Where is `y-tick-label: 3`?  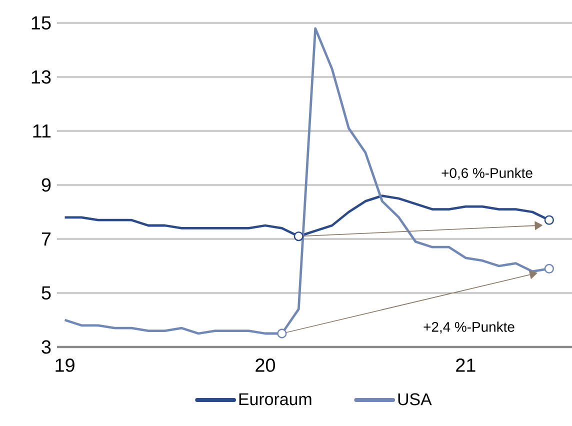
y-tick-label: 3 is located at coordinates (46, 347).